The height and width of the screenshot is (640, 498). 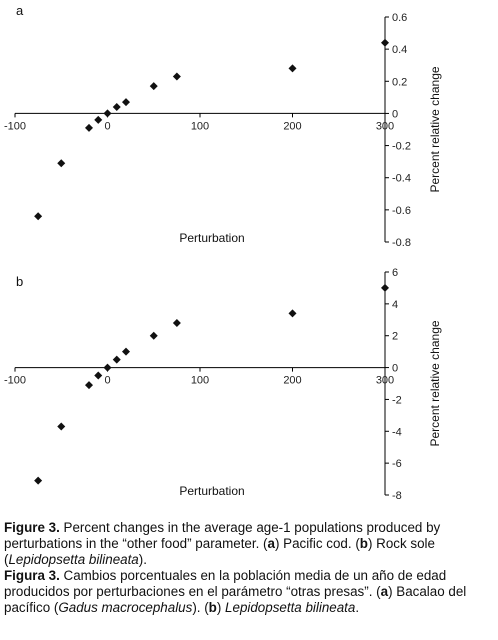 I want to click on caption-es-text-4: ), so click(x=221, y=607).